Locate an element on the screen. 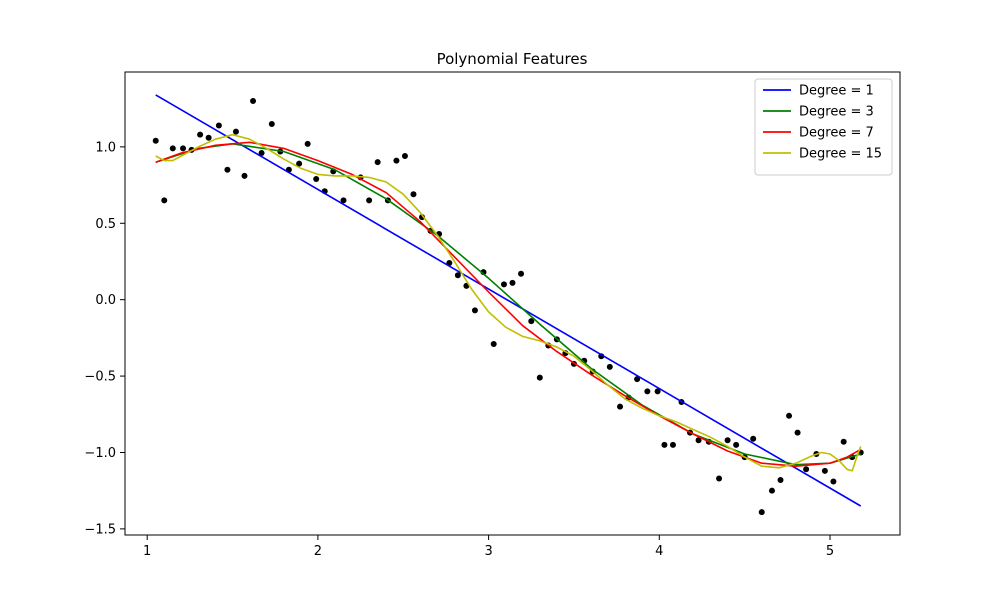 The width and height of the screenshot is (1000, 600). legend-box is located at coordinates (823, 127).